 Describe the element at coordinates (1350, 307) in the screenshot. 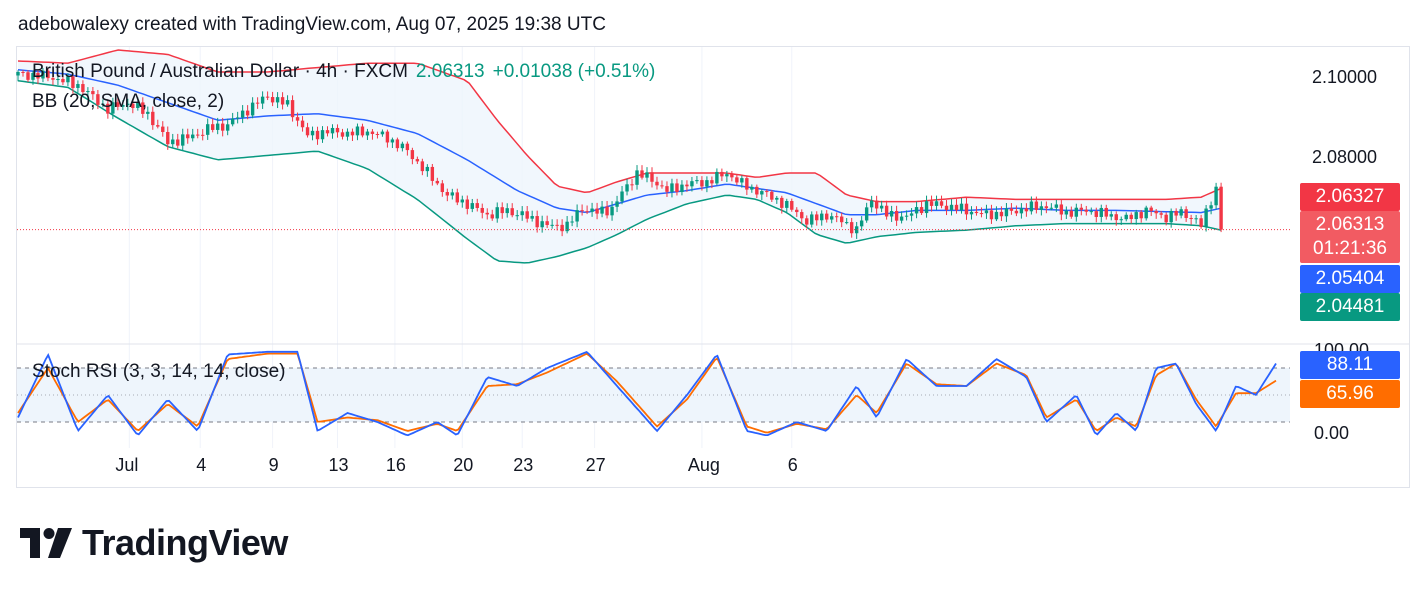

I see `bb-lower-tag: 2.04481` at that location.